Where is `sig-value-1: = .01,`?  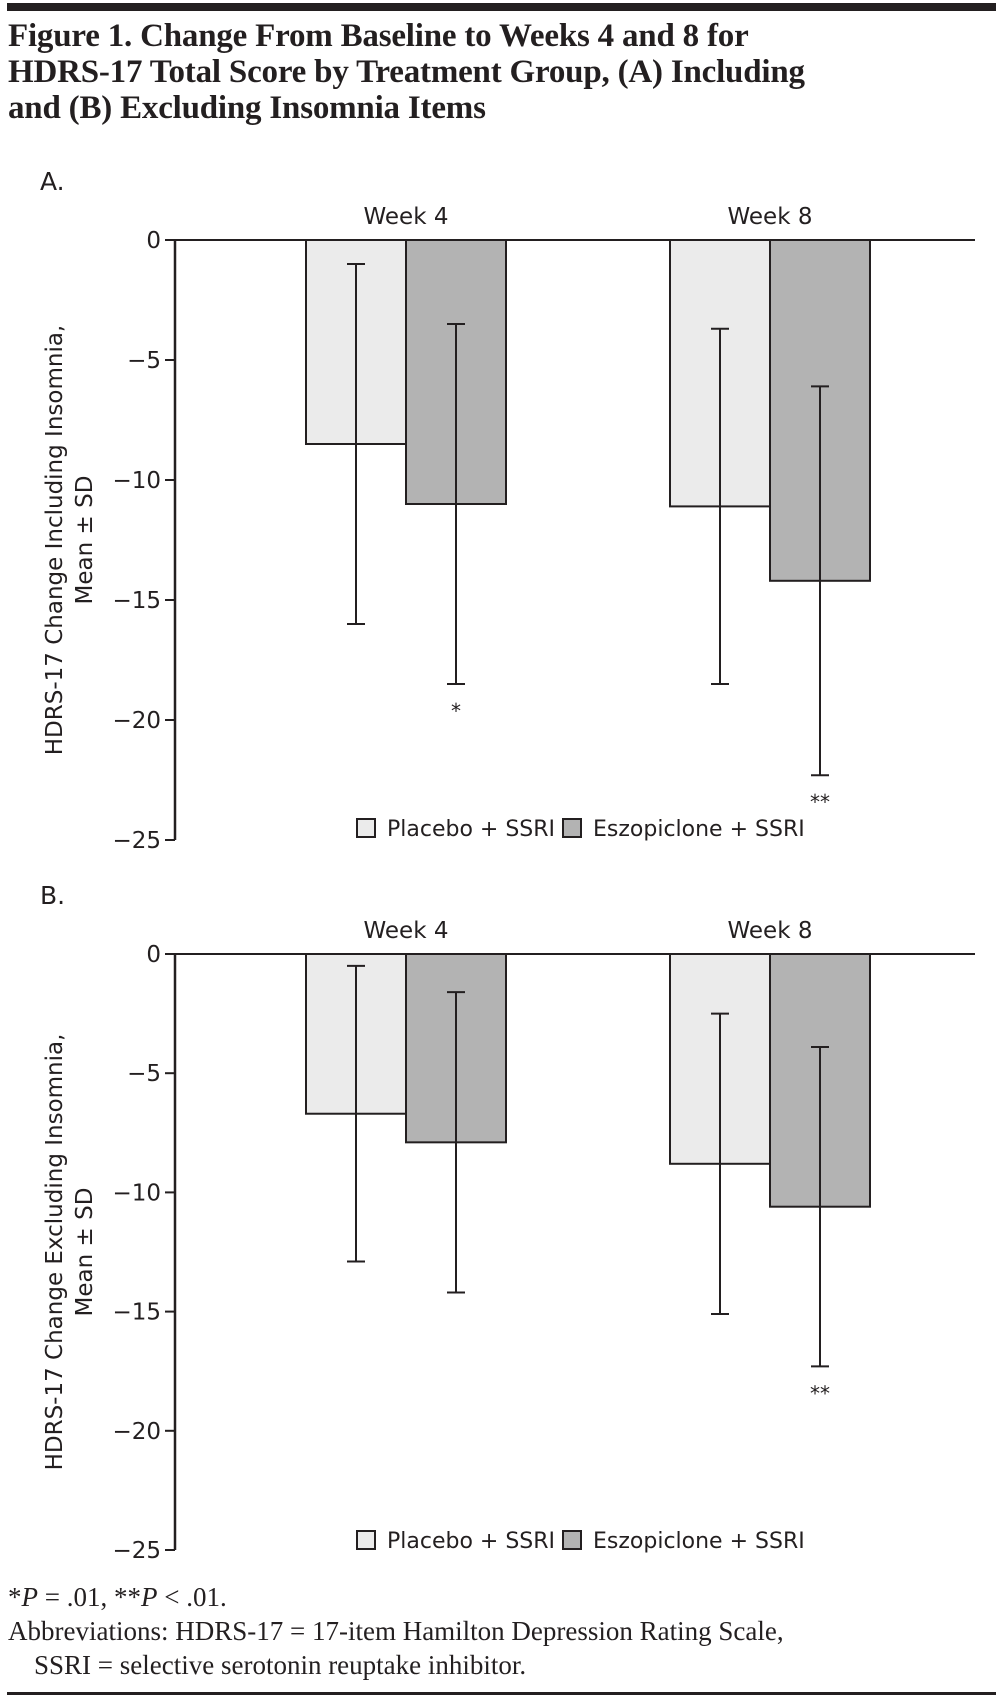
sig-value-1: = .01, is located at coordinates (76, 1597).